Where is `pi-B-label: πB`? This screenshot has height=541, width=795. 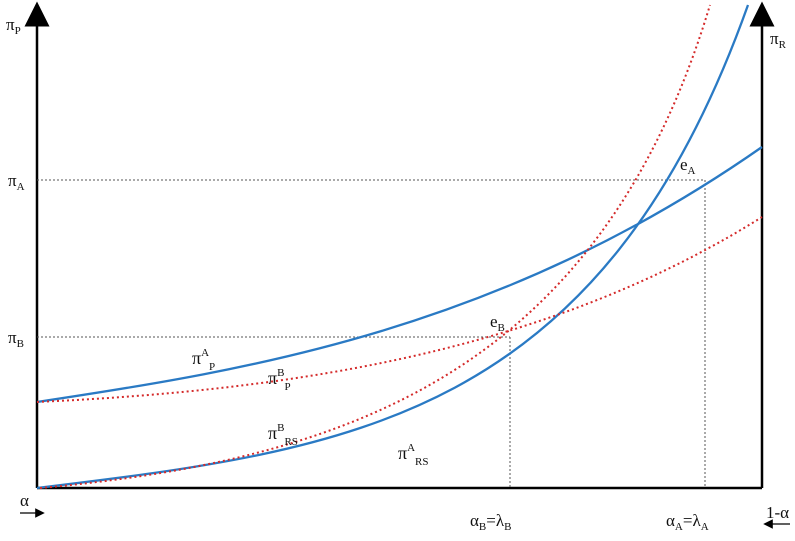
pi-B-label: πB is located at coordinates (16, 339).